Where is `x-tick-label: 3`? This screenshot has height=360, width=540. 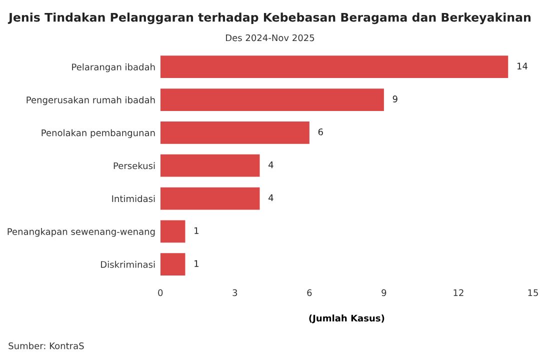 x-tick-label: 3 is located at coordinates (235, 292).